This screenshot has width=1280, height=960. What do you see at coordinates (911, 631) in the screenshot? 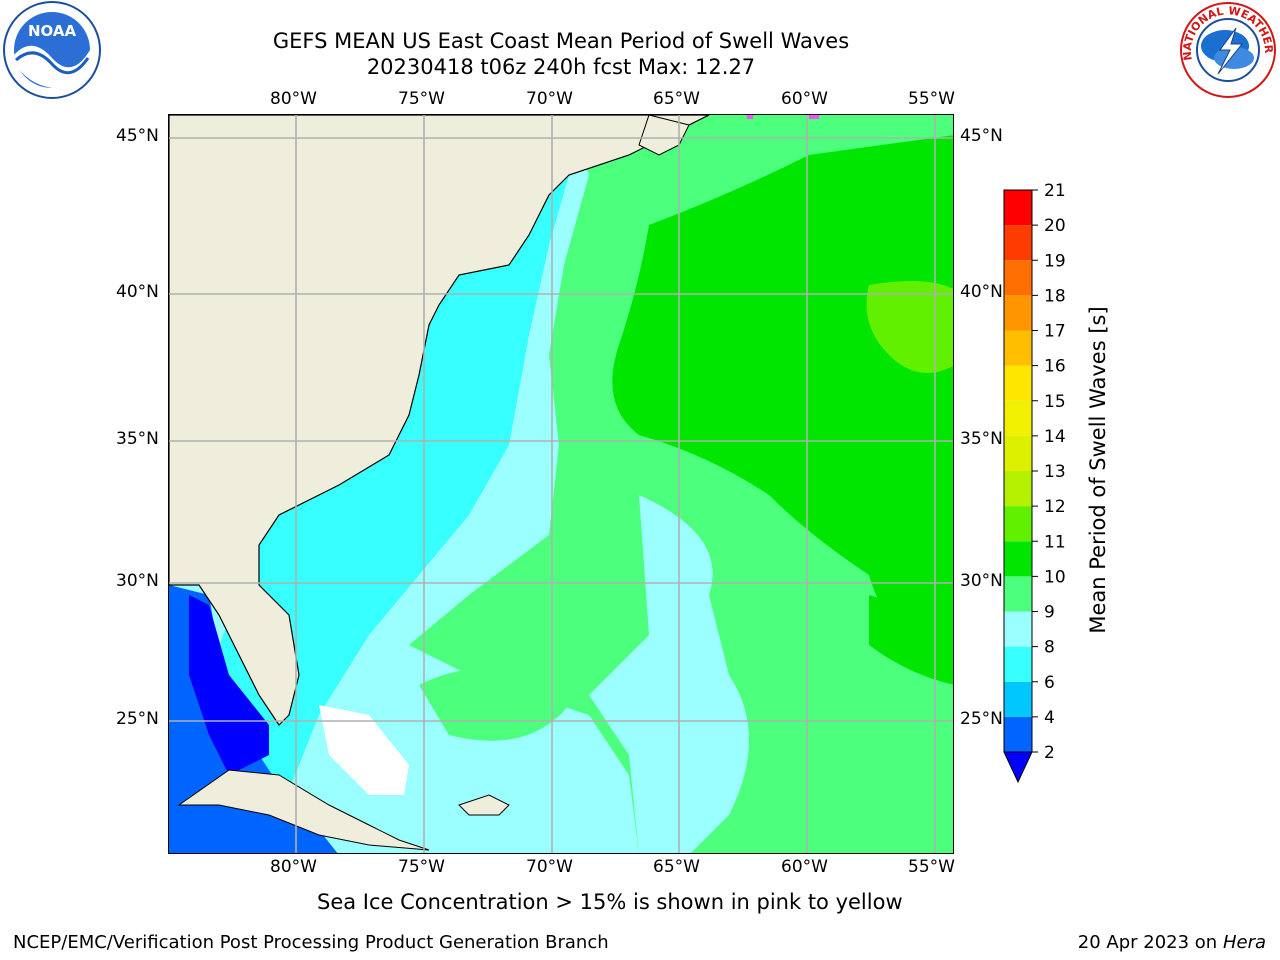
I see `ocean-10-11s-patch` at bounding box center [911, 631].